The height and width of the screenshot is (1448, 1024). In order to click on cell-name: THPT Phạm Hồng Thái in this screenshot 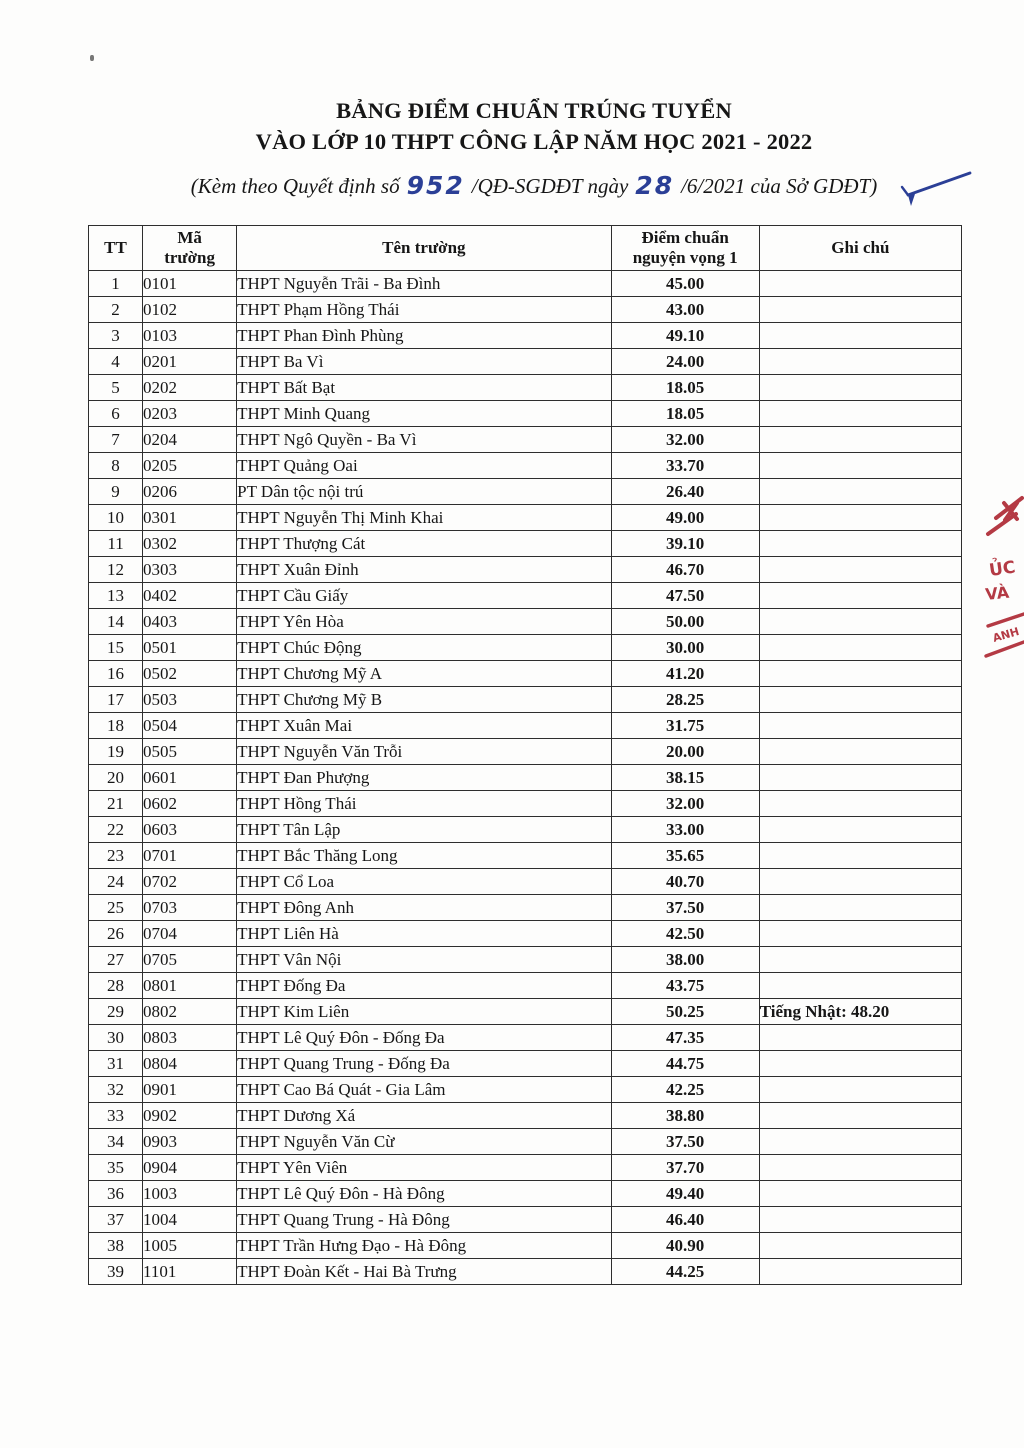, I will do `click(424, 309)`.